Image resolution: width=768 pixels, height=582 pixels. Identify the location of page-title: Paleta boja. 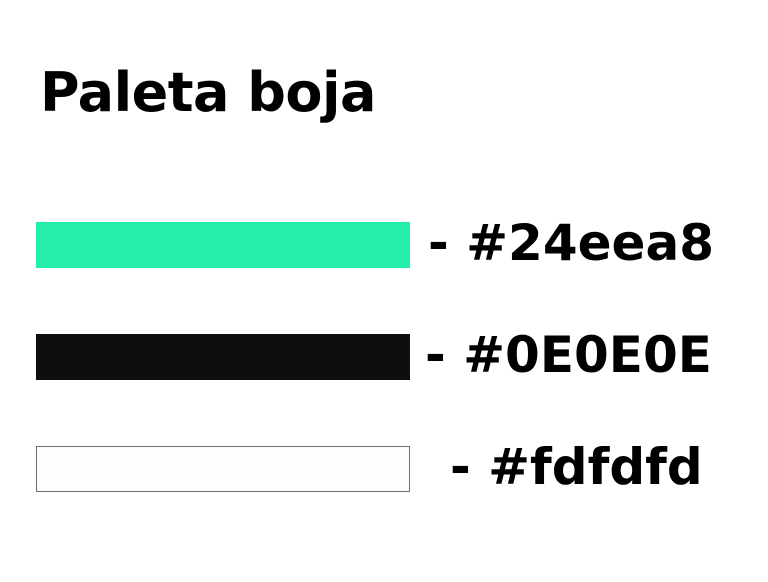
(208, 92).